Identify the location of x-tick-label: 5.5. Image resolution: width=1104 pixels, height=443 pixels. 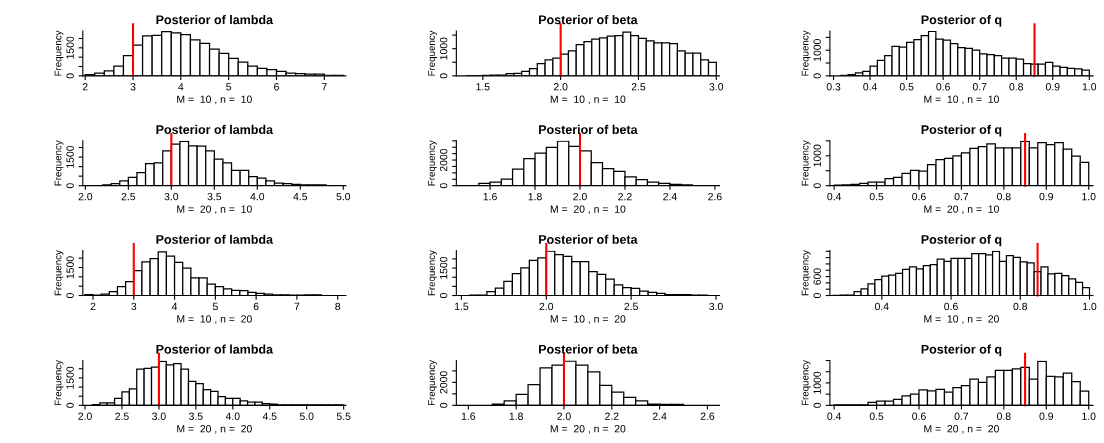
(343, 416).